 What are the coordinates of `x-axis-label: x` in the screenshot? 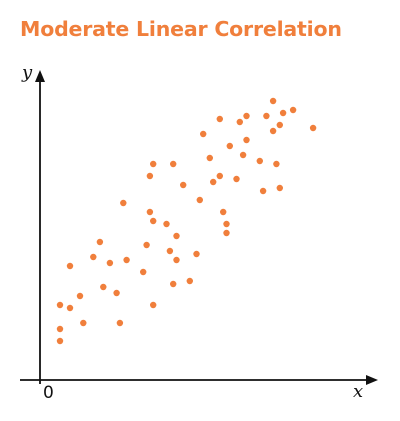 It's located at (358, 391).